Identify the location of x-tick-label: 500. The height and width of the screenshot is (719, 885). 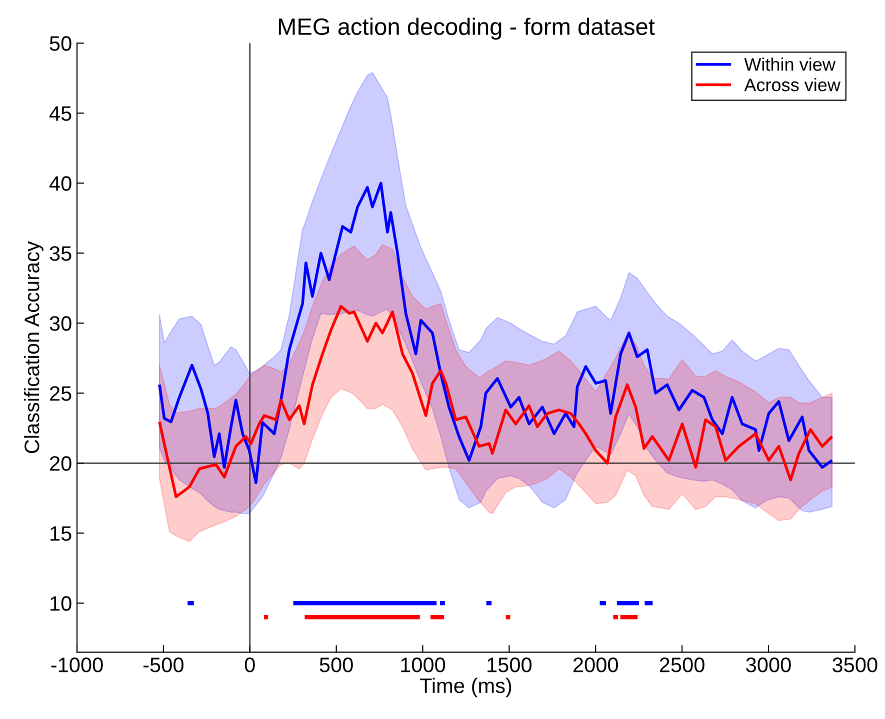
(336, 665).